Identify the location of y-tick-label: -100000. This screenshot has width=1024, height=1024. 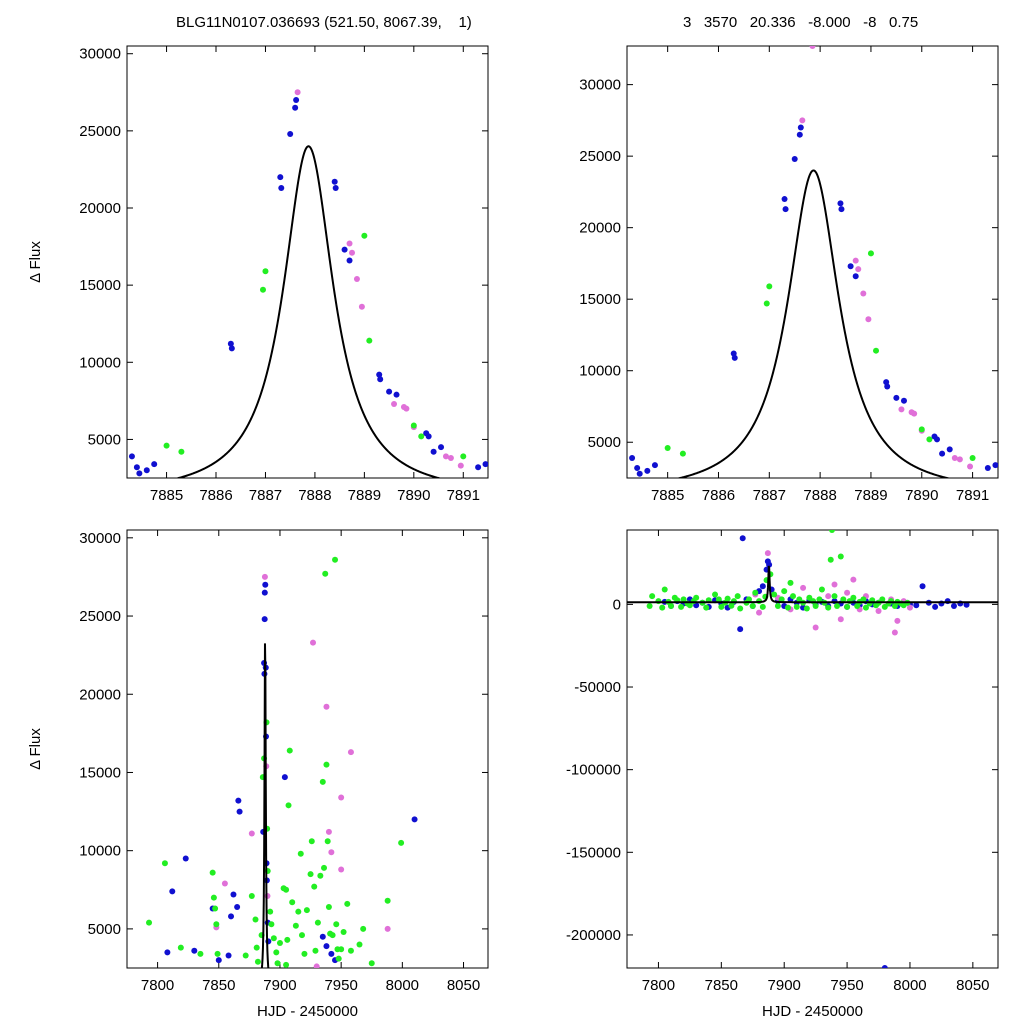
(593, 770).